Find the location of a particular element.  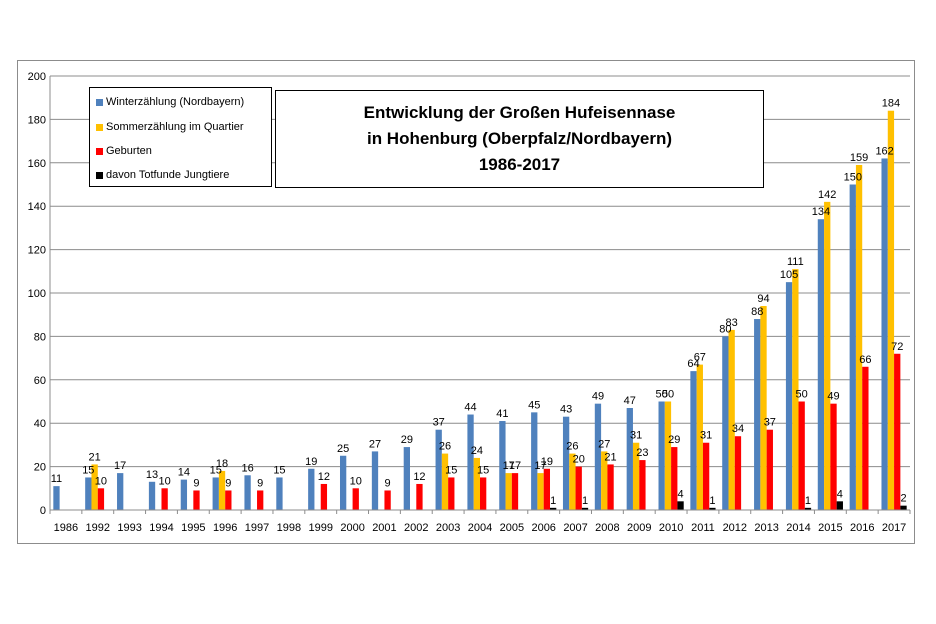

y-tick-label: 160 is located at coordinates (37, 164).